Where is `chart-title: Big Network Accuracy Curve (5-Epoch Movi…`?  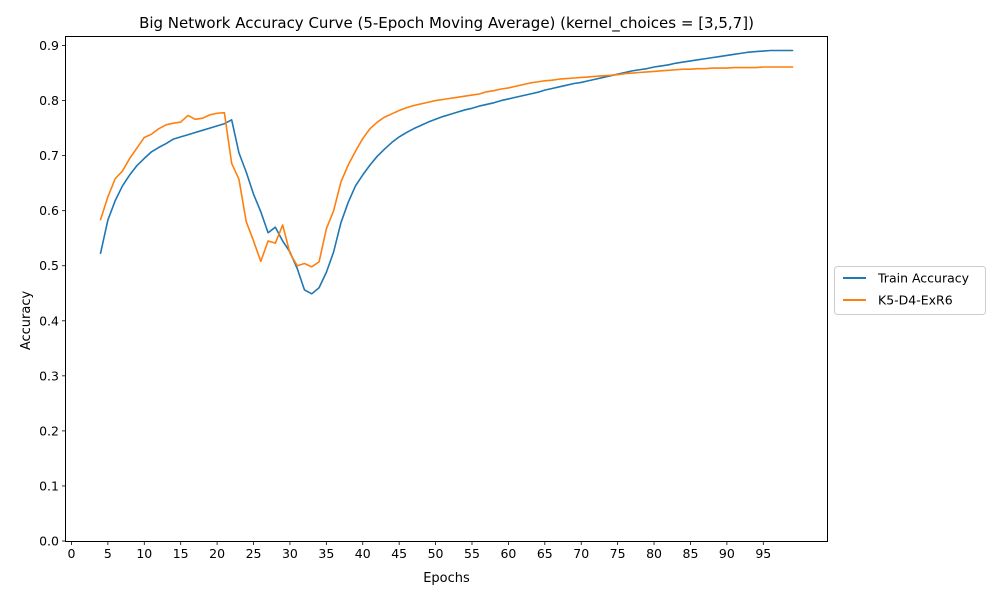
chart-title: Big Network Accuracy Curve (5-Epoch Movi… is located at coordinates (446, 23).